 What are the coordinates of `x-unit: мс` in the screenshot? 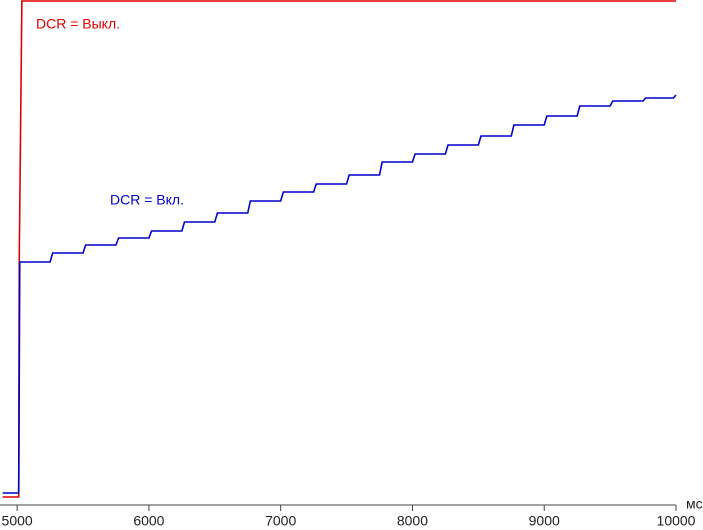 It's located at (694, 504).